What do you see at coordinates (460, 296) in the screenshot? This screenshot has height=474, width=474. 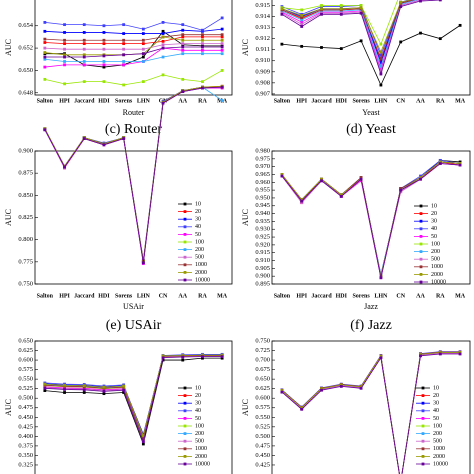 I see `x-tick-label: MA` at bounding box center [460, 296].